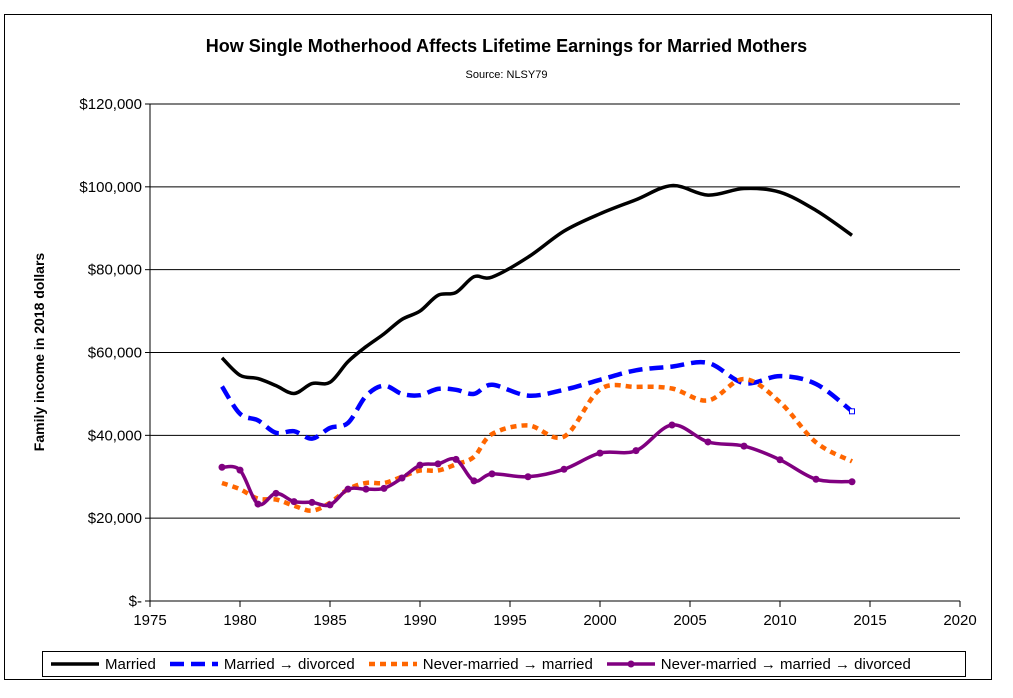  Describe the element at coordinates (785, 664) in the screenshot. I see `legend-label: Never-married → married → divorced` at that location.